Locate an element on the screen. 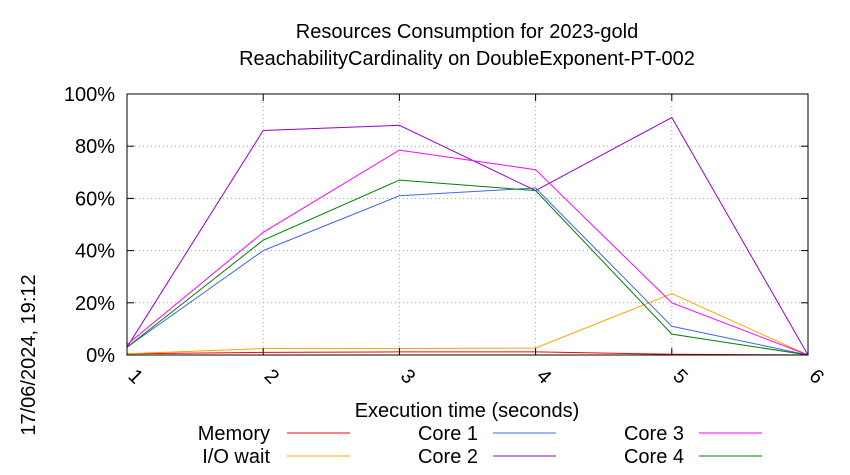 This screenshot has height=475, width=850. x-tick-label: 5 is located at coordinates (679, 376).